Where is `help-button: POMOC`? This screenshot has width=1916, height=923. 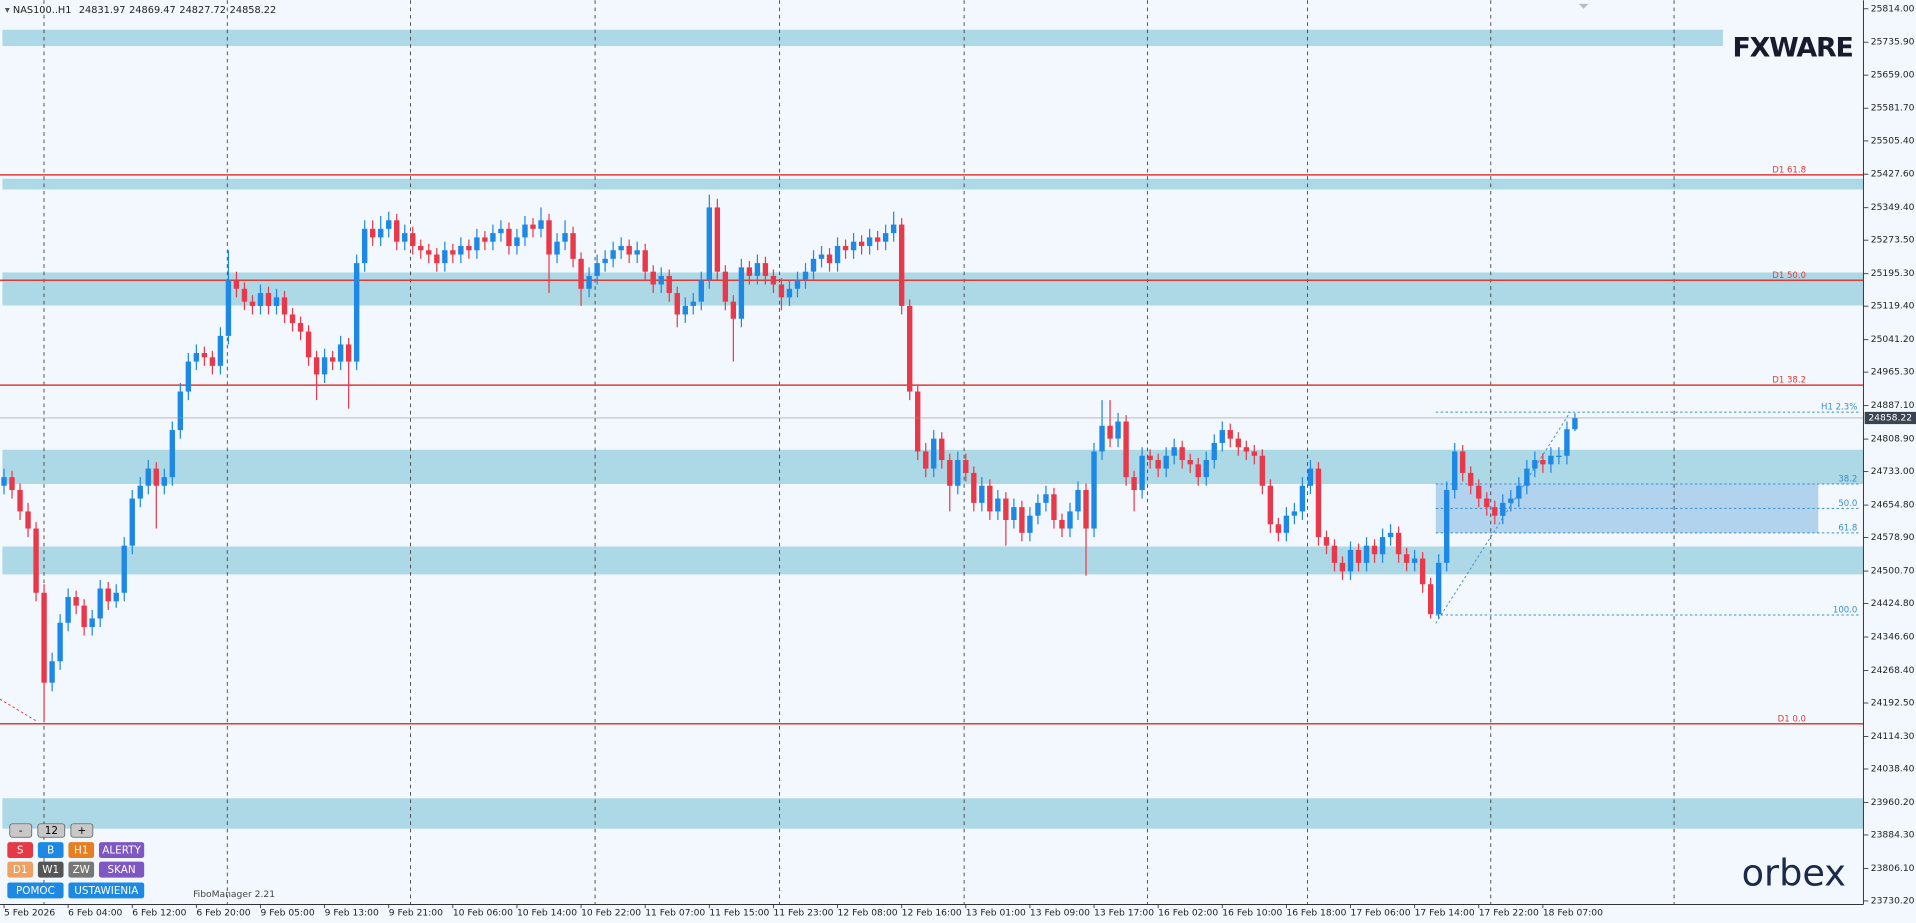
help-button: POMOC is located at coordinates (35, 891).